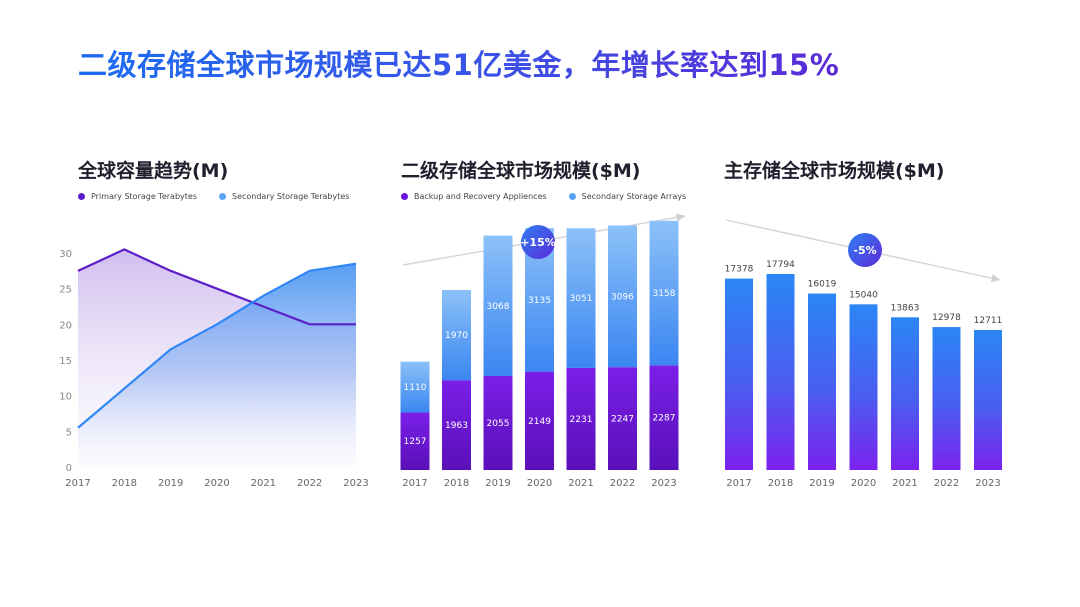 This screenshot has width=1080, height=607. I want to click on data-label: 3158, so click(664, 294).